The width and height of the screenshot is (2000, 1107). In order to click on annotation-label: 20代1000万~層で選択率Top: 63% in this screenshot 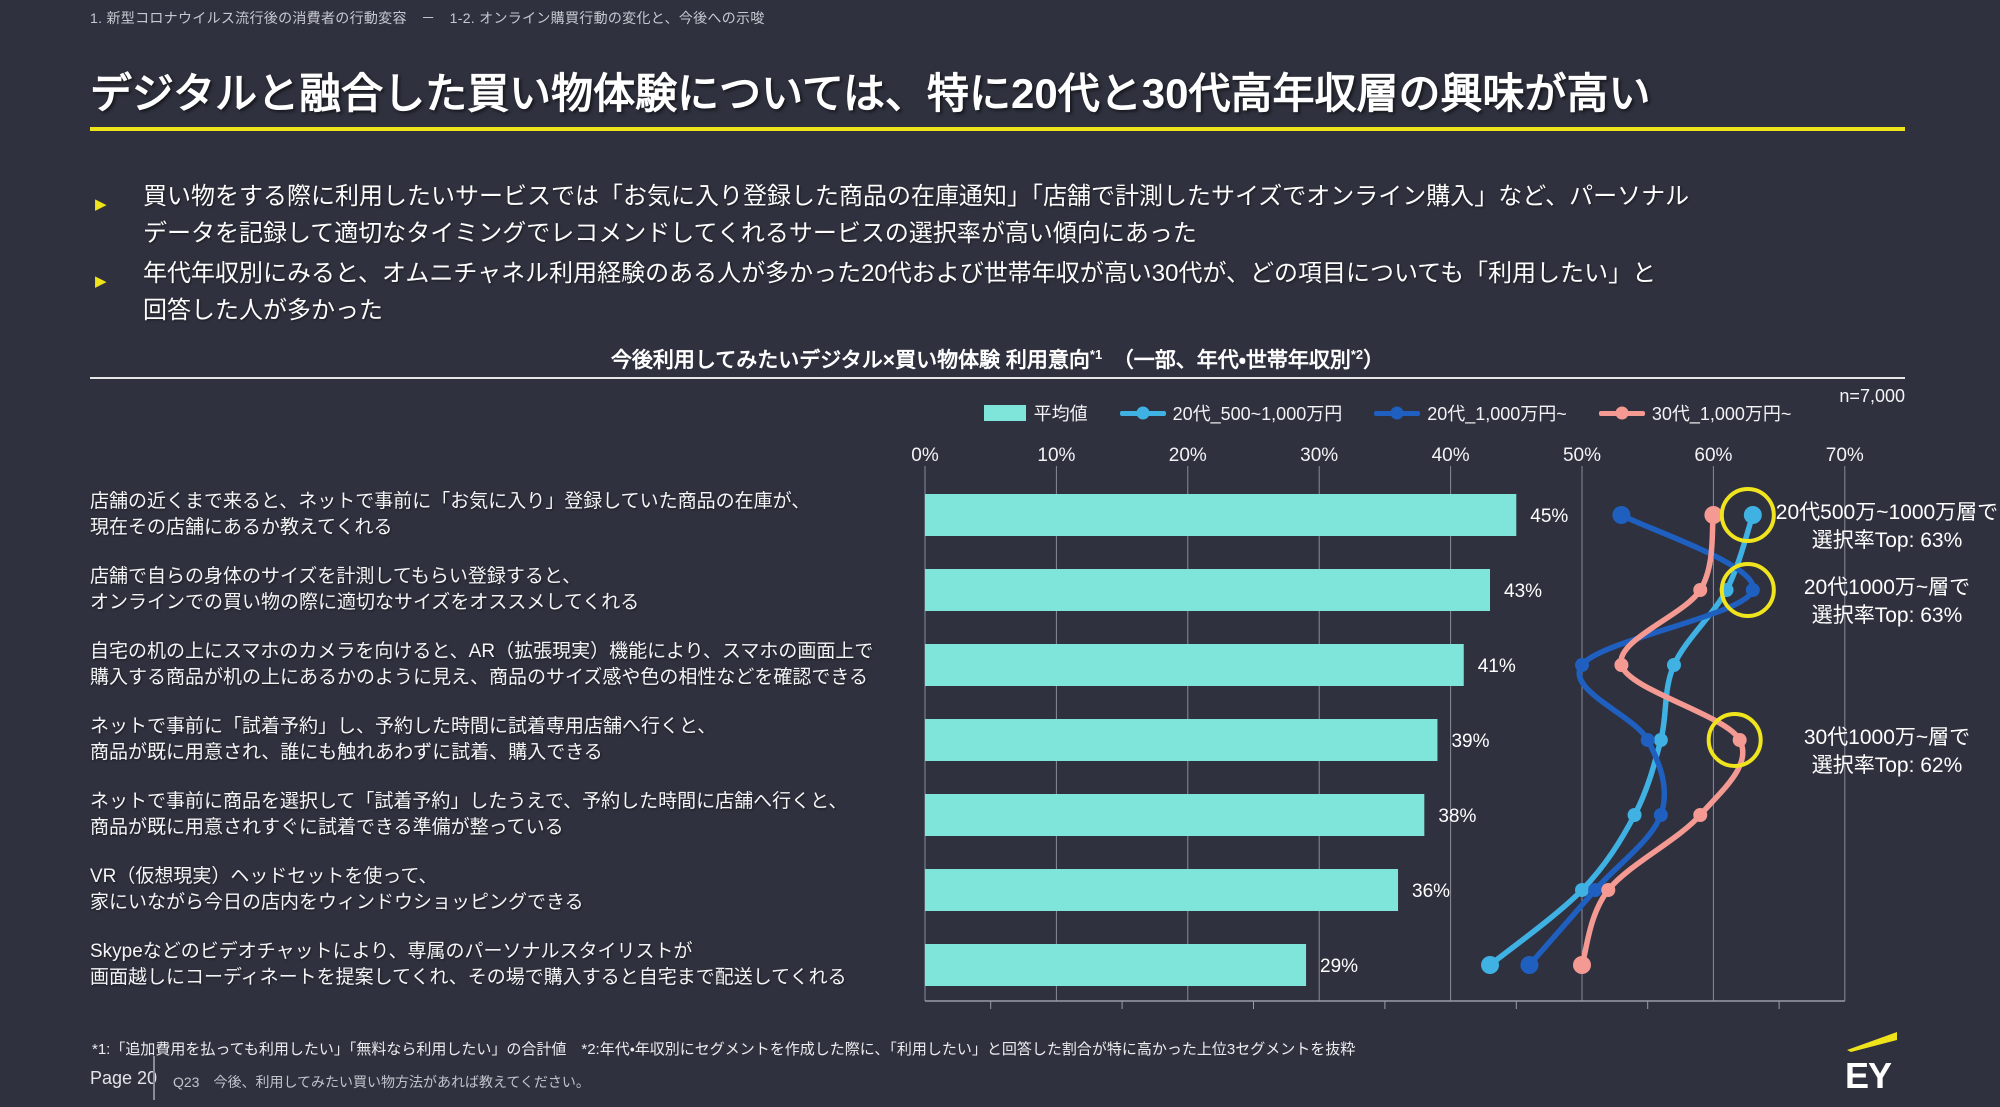, I will do `click(1887, 601)`.